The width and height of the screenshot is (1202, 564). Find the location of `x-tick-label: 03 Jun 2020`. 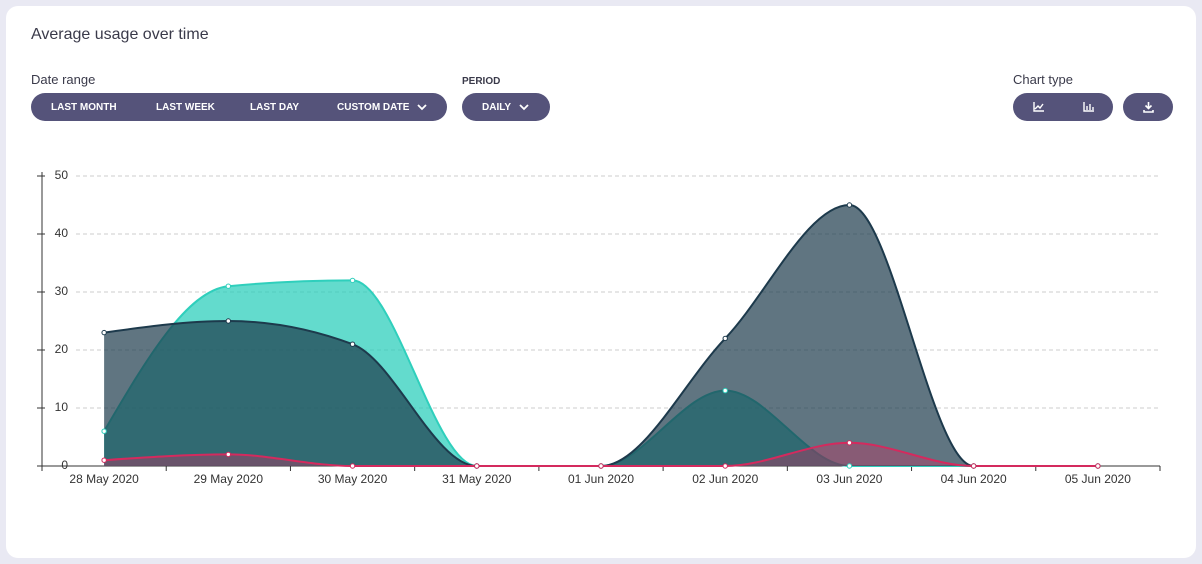

x-tick-label: 03 Jun 2020 is located at coordinates (849, 479).